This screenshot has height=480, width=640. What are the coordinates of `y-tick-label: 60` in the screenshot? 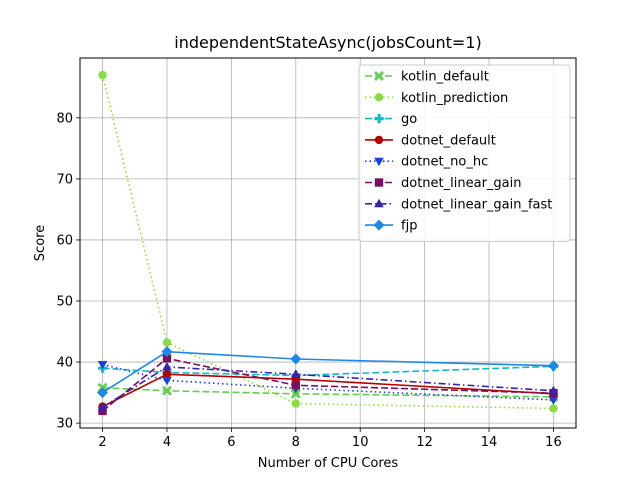 It's located at (64, 240).